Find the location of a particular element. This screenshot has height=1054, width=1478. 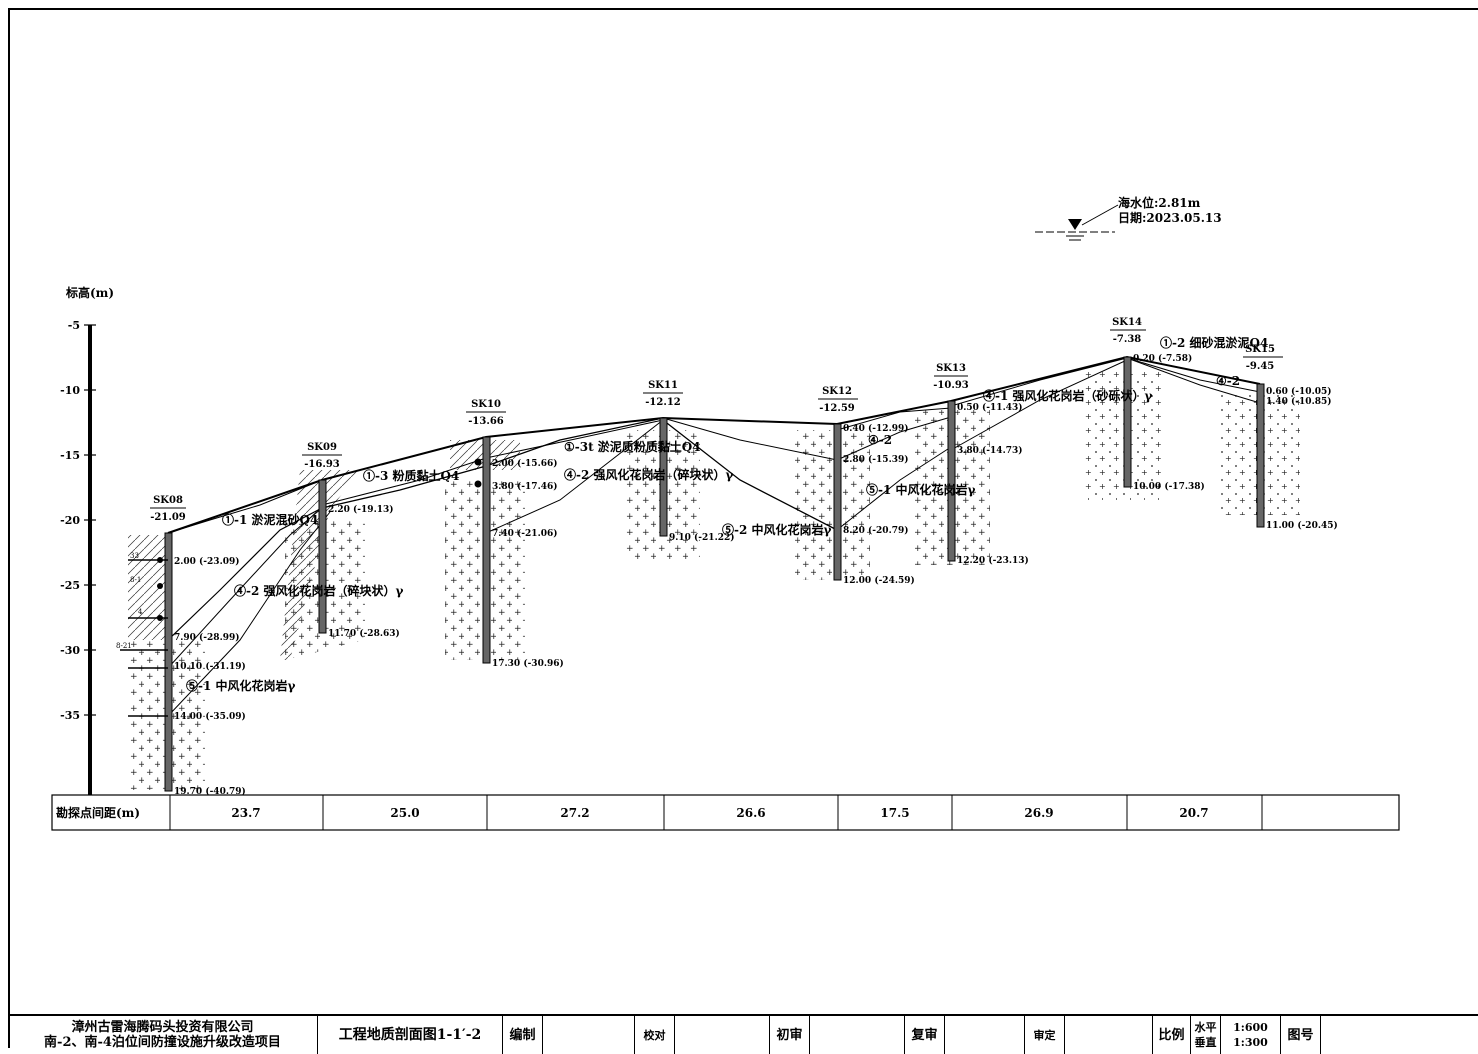

checked-sign is located at coordinates (722, 1035).